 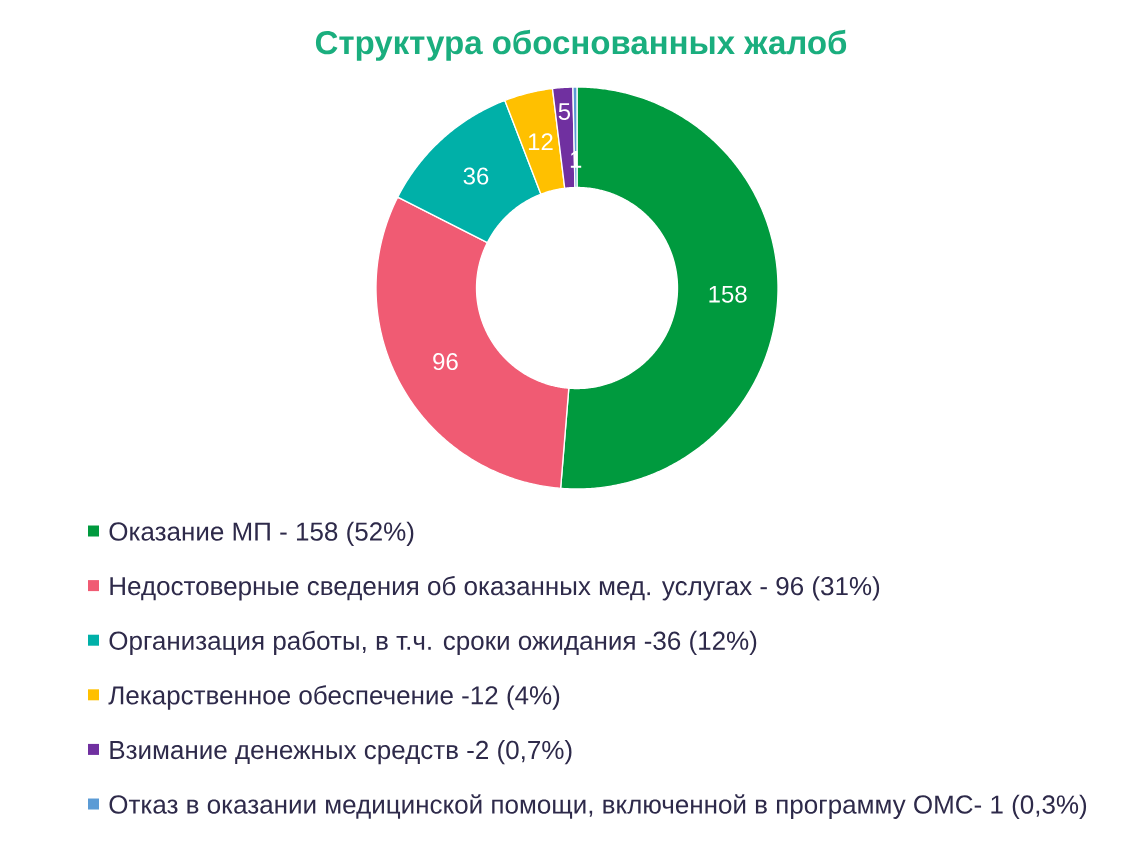 I want to click on legend-label: Лекарственное обеспечение -12 (4%), so click(x=334, y=697).